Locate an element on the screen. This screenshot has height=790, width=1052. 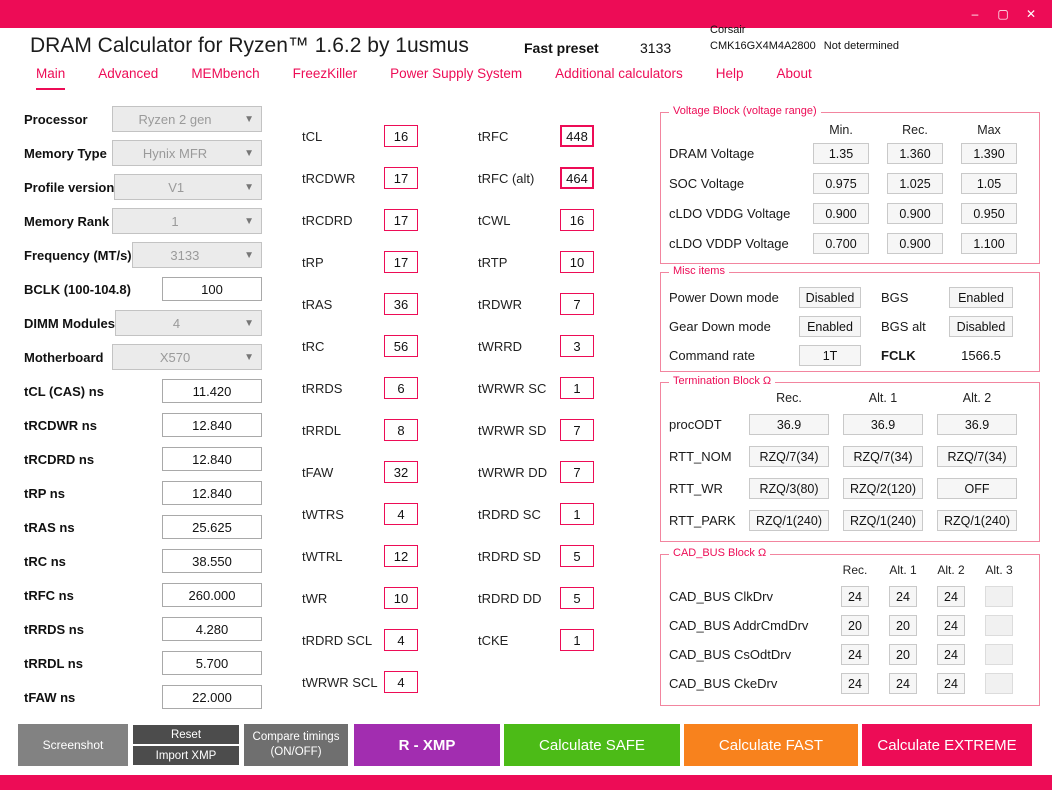
voltage-row: cLDO VDDG Voltage 0.900 0.900 0.950 is located at coordinates (850, 213).